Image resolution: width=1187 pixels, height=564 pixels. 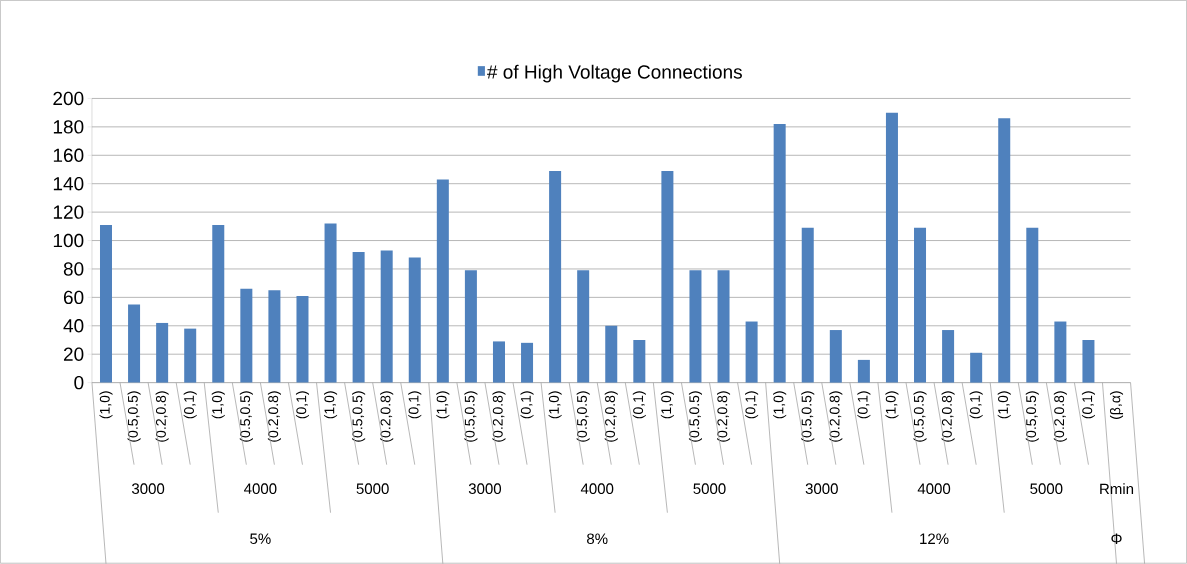 What do you see at coordinates (73, 297) in the screenshot?
I see `y-tick-label: 60` at bounding box center [73, 297].